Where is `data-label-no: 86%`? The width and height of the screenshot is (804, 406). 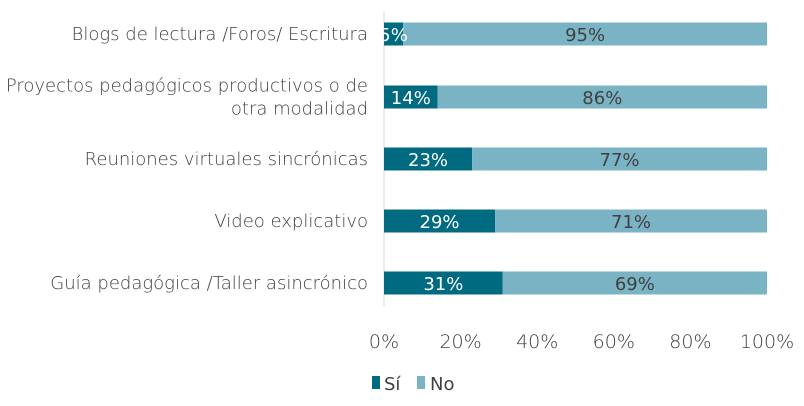 data-label-no: 86% is located at coordinates (602, 98).